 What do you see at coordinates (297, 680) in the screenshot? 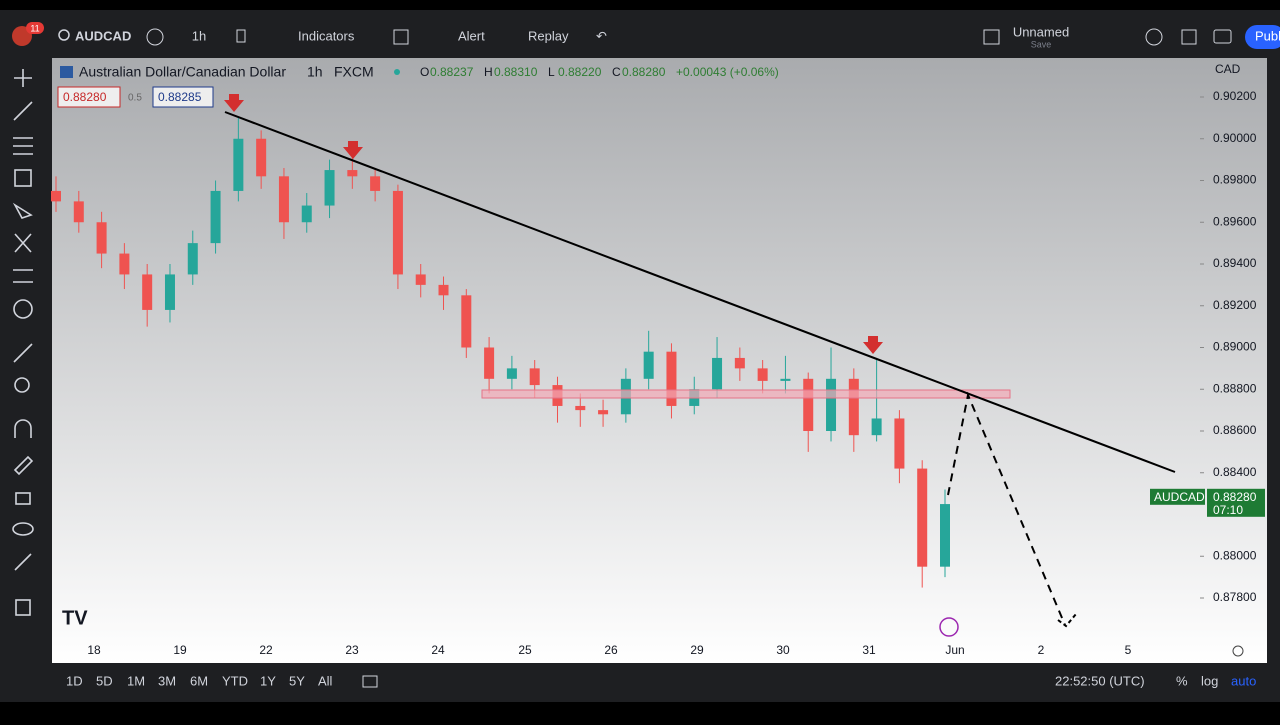
I see `range-button: 5Y` at bounding box center [297, 680].